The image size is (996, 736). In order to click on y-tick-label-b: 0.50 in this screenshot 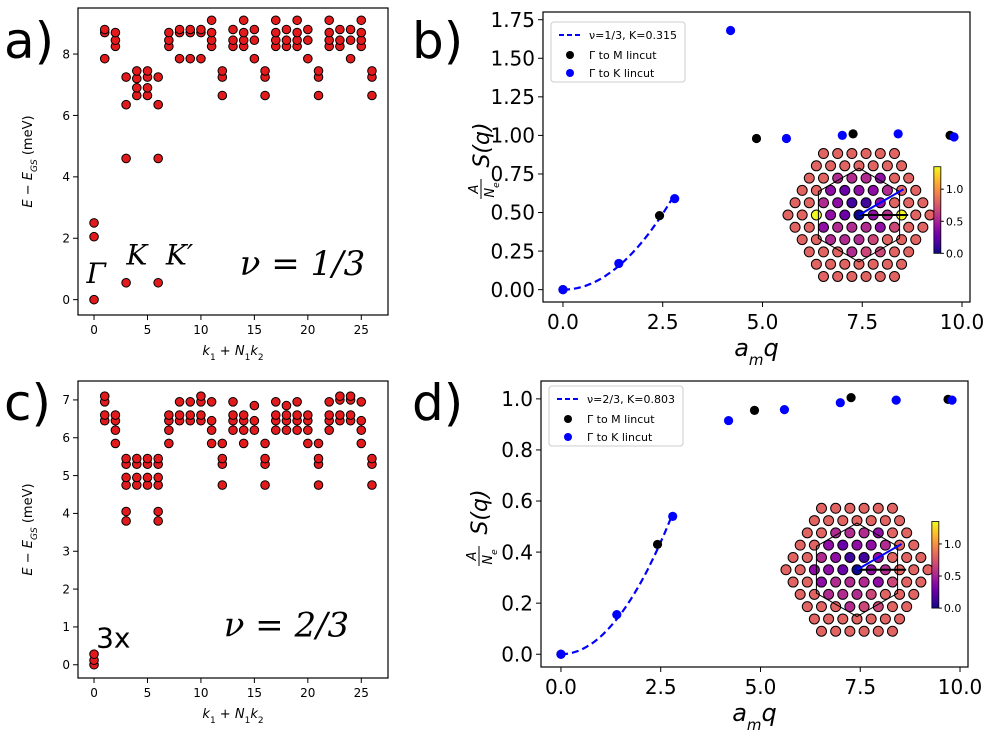, I will do `click(512, 213)`.